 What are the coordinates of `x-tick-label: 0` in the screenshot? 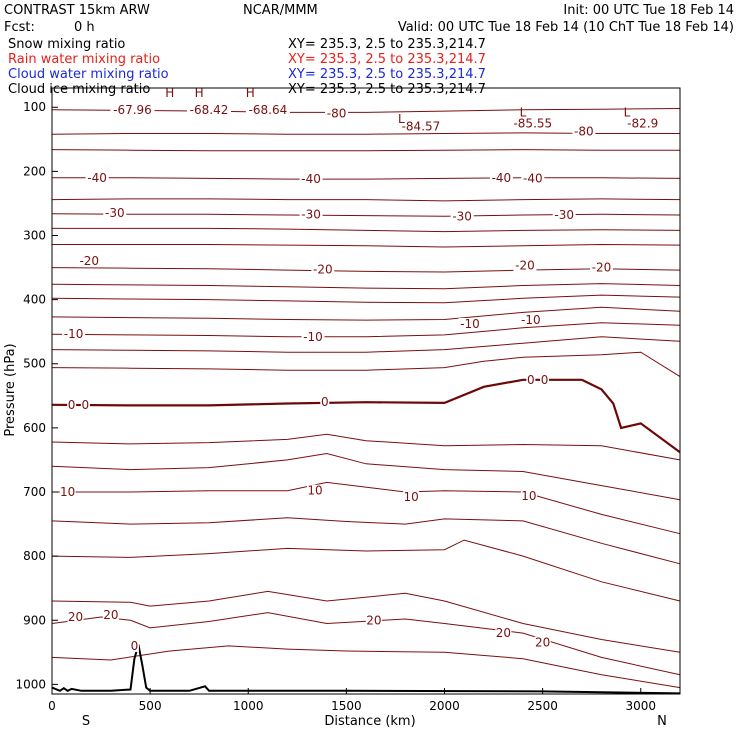 It's located at (52, 706).